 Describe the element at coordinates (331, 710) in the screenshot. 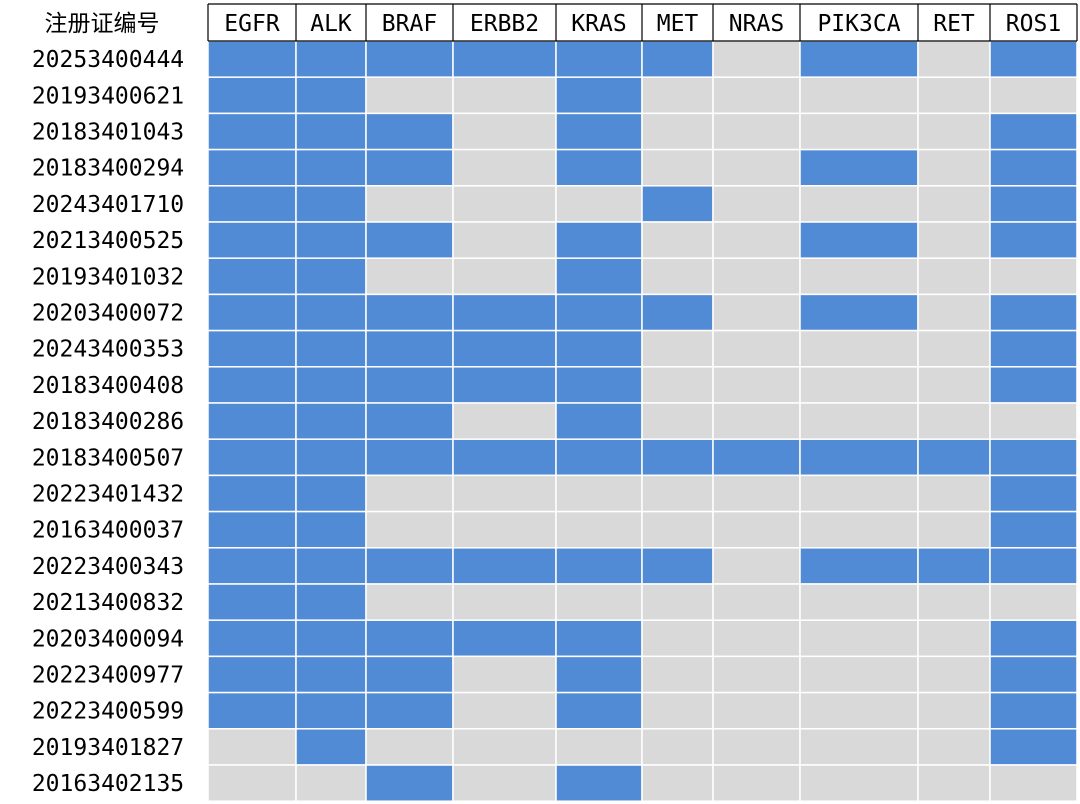

I see `cell-20223400599-alk` at that location.